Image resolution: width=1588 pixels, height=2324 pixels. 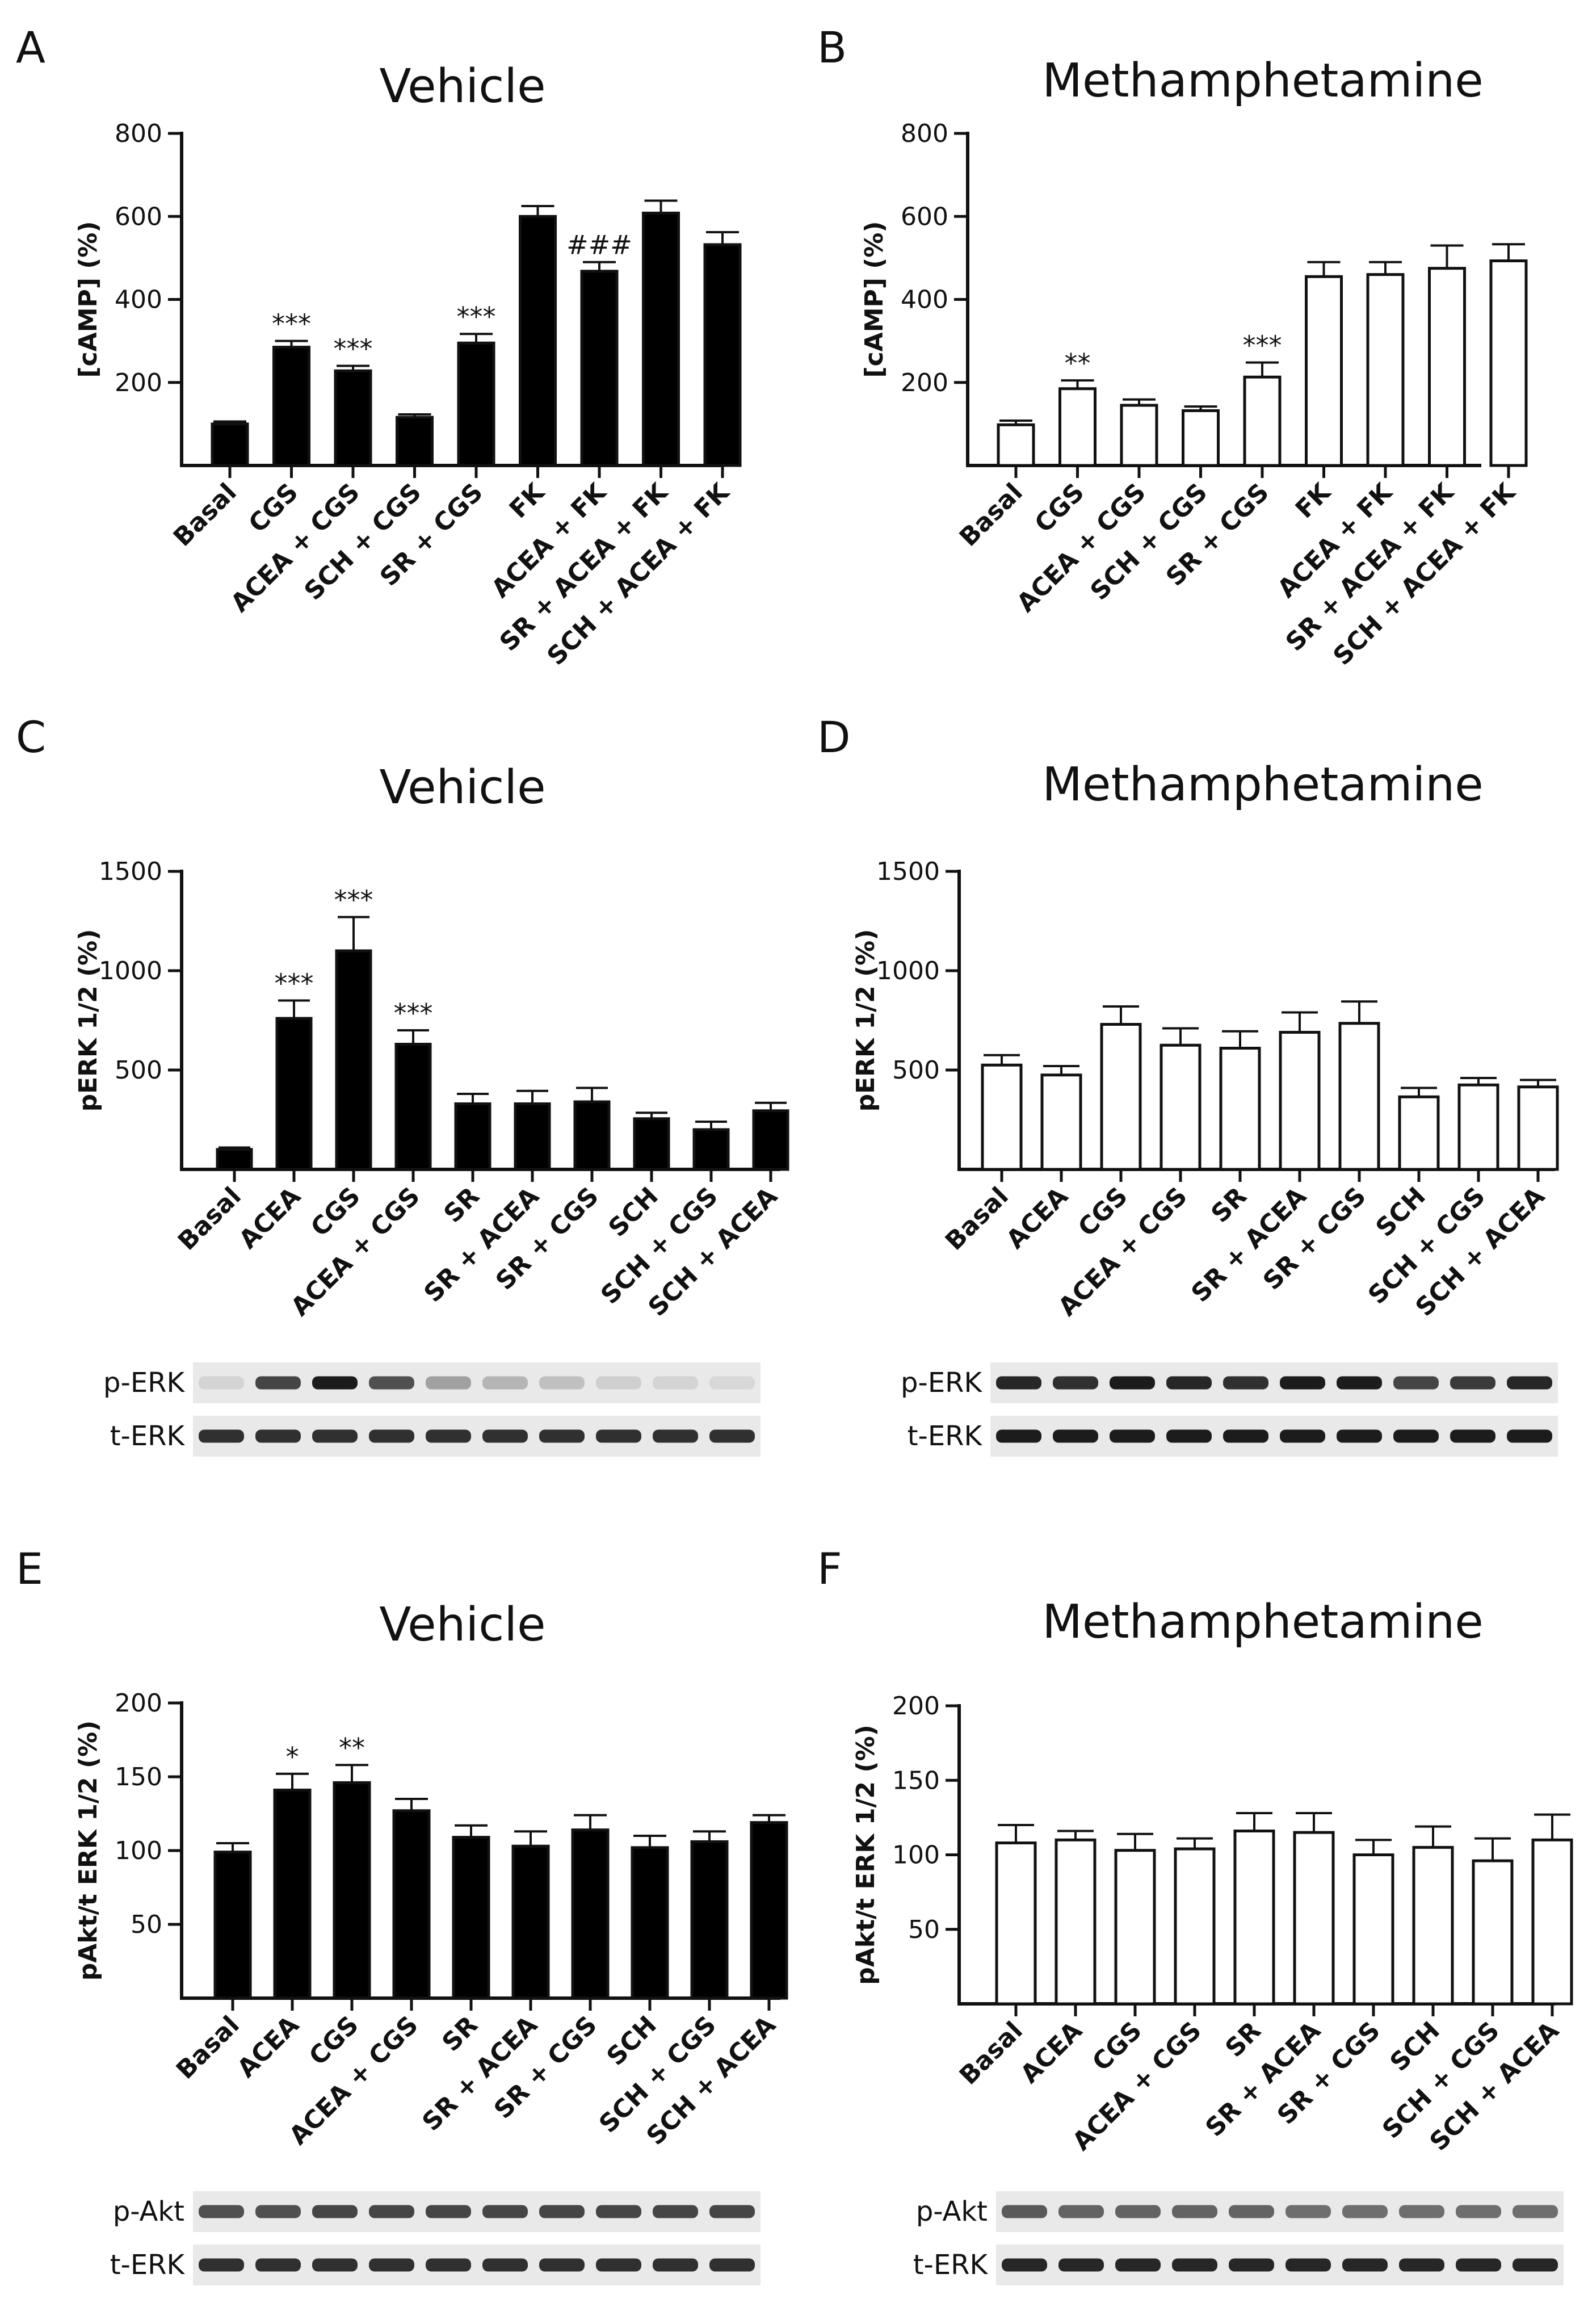 I want to click on y-axis-label: [cAMP] (%), so click(x=874, y=299).